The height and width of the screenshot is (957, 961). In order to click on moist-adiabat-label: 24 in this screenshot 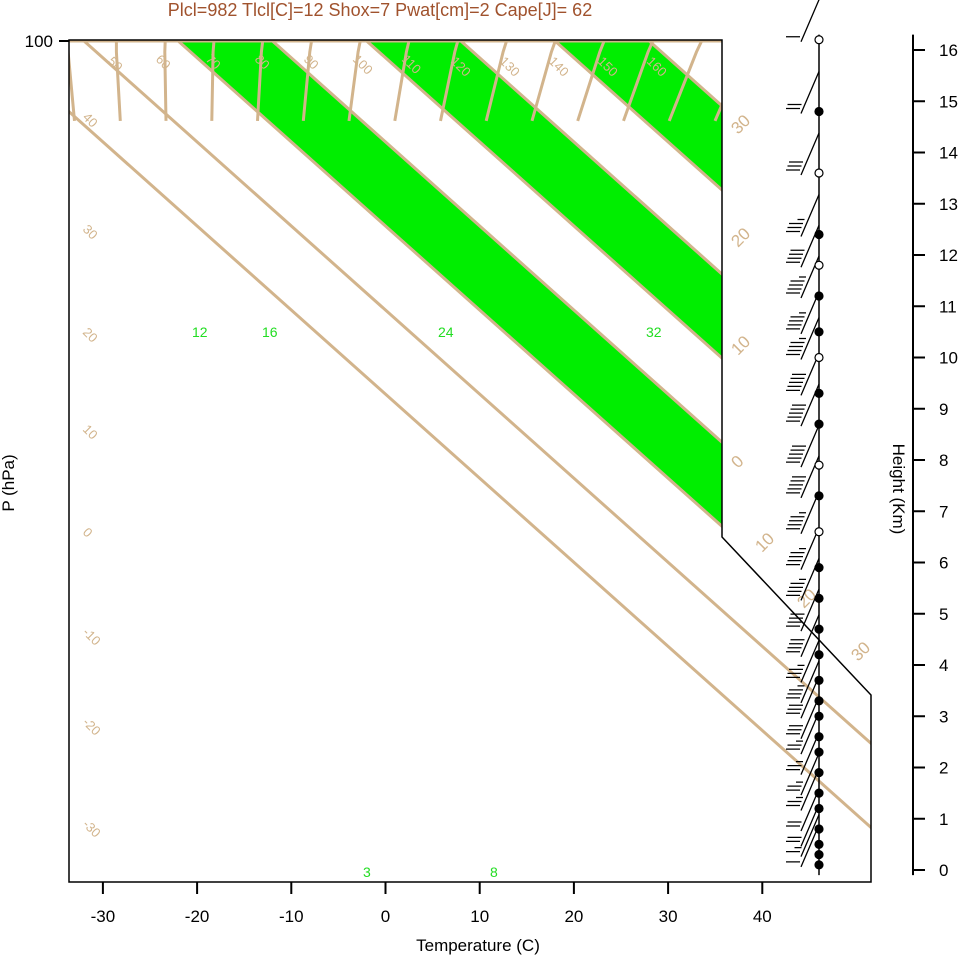, I will do `click(446, 332)`.